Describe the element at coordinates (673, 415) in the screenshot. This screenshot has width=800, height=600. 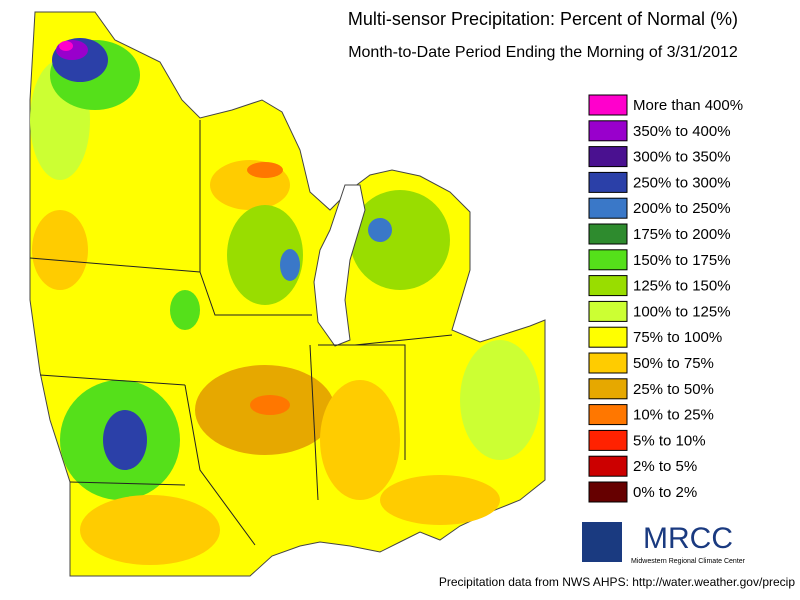
I see `legend-label: 10% to 25%` at that location.